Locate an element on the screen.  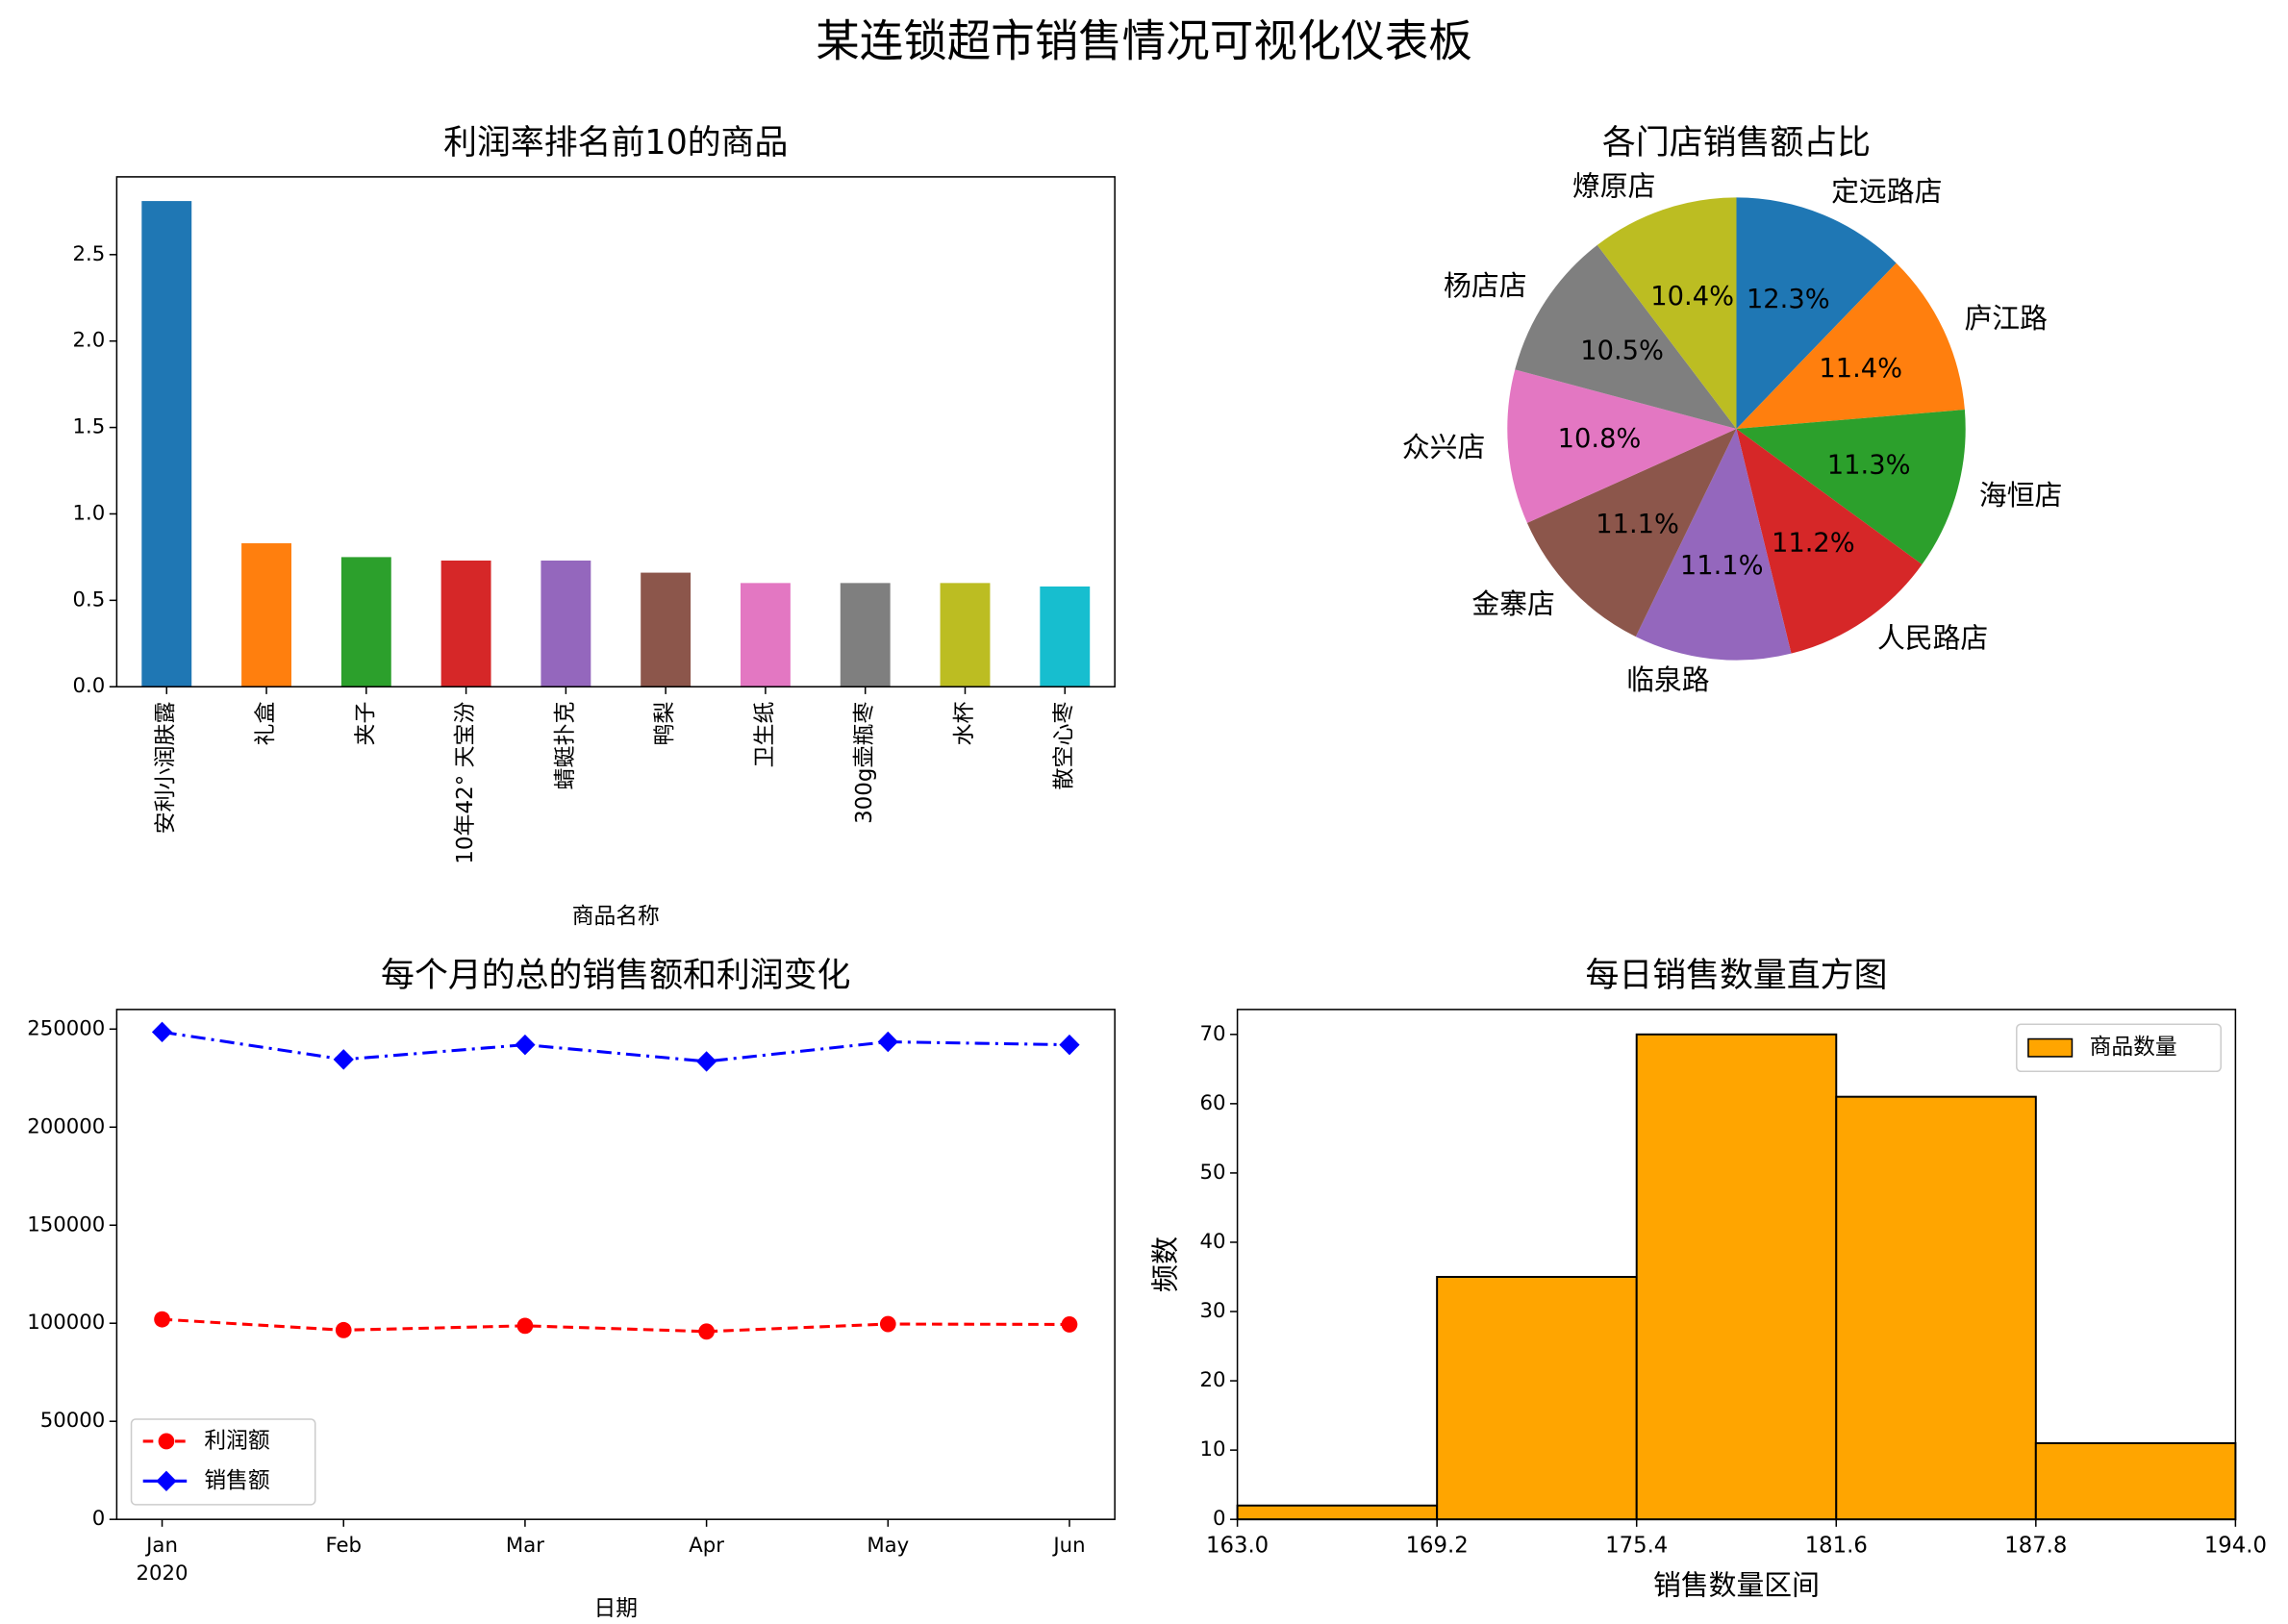
pie-pct-label: 12.3% is located at coordinates (1788, 299).